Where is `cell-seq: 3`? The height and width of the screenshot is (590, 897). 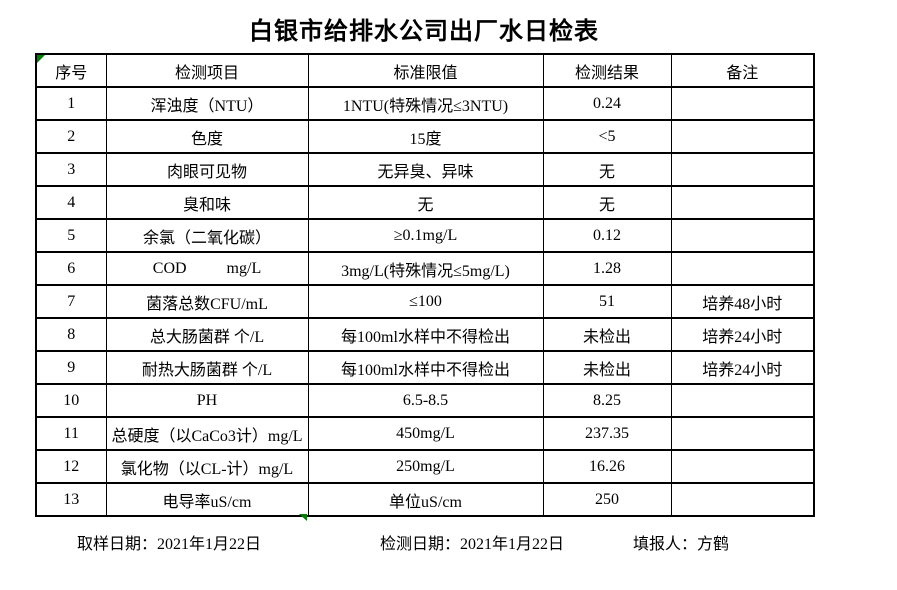 cell-seq: 3 is located at coordinates (71, 169).